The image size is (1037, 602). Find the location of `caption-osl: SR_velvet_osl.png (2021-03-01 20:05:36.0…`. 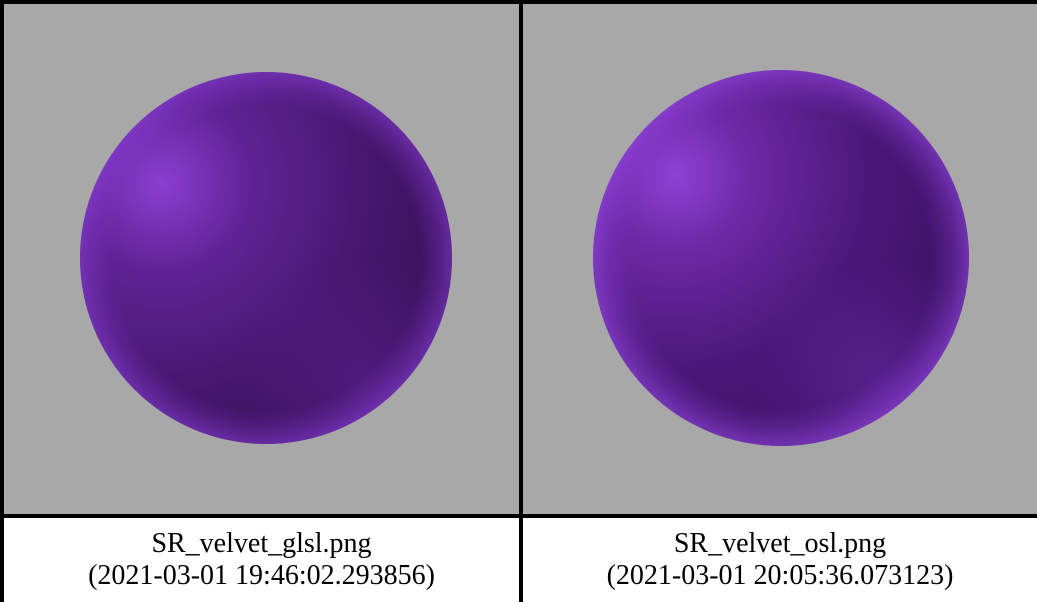

caption-osl: SR_velvet_osl.png (2021-03-01 20:05:36.0… is located at coordinates (780, 560).